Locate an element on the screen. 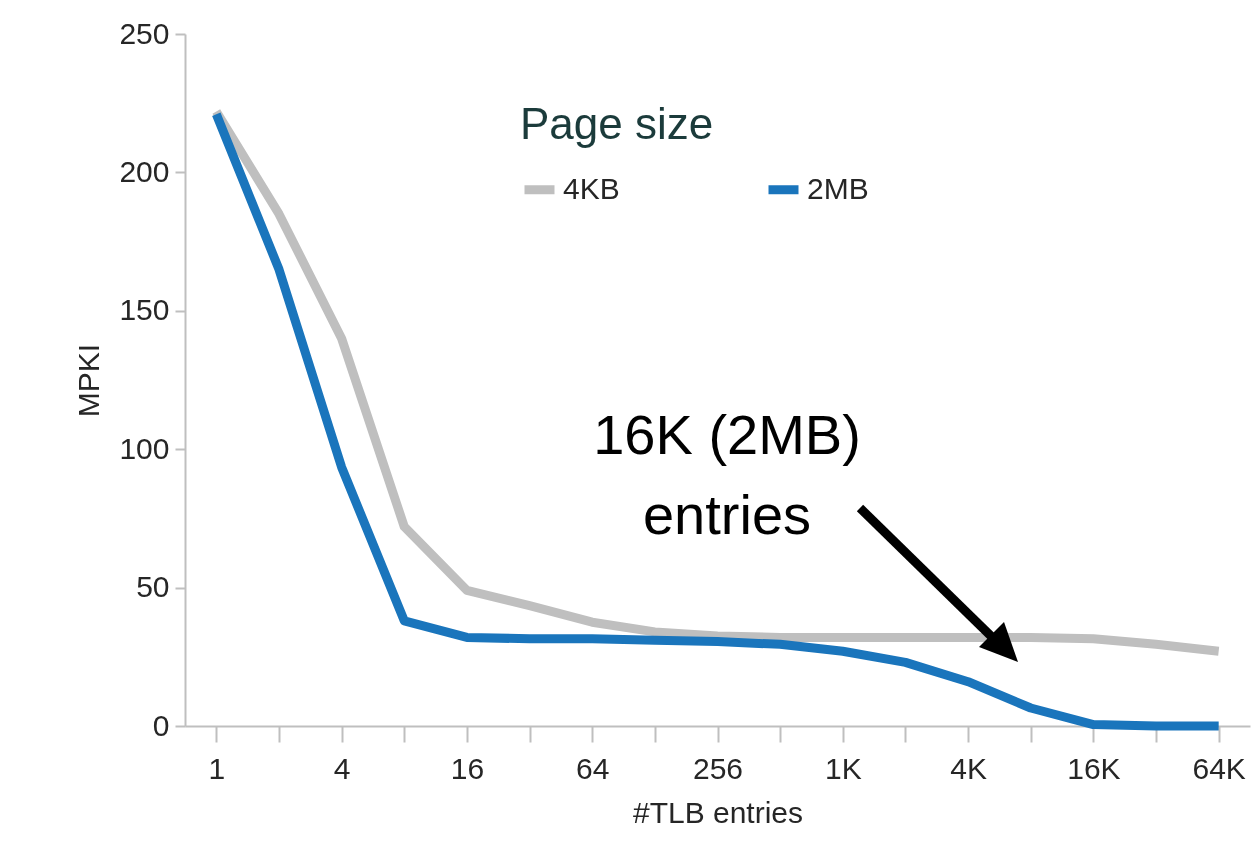  x-tick-label: 16K is located at coordinates (1094, 768).